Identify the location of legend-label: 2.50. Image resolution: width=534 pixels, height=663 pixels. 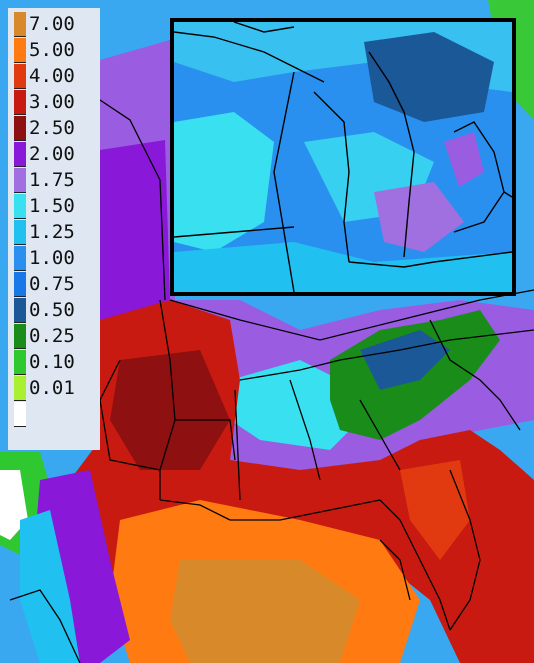
(52, 128).